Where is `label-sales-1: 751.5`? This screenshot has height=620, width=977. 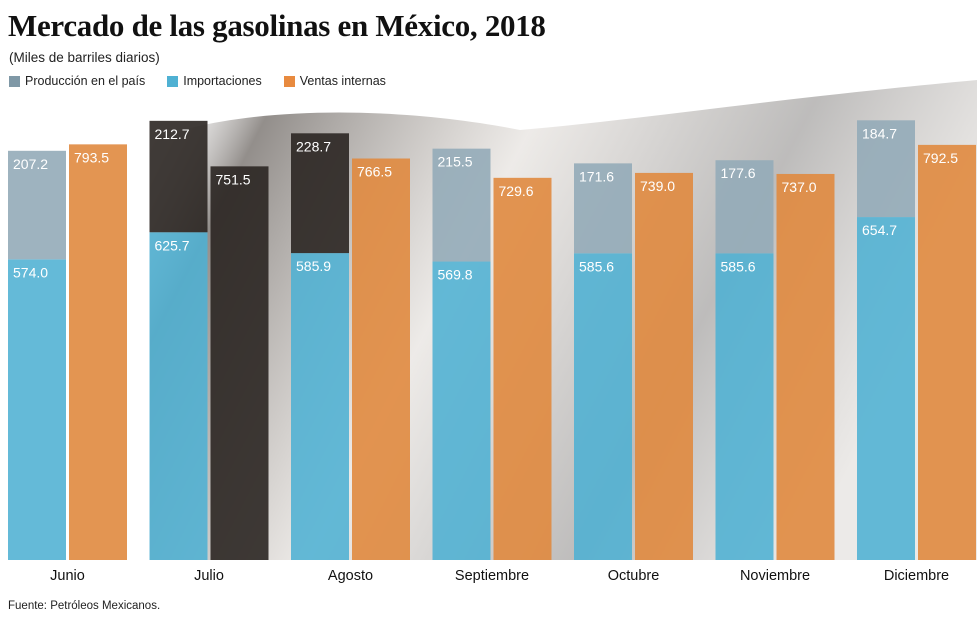 label-sales-1: 751.5 is located at coordinates (233, 179).